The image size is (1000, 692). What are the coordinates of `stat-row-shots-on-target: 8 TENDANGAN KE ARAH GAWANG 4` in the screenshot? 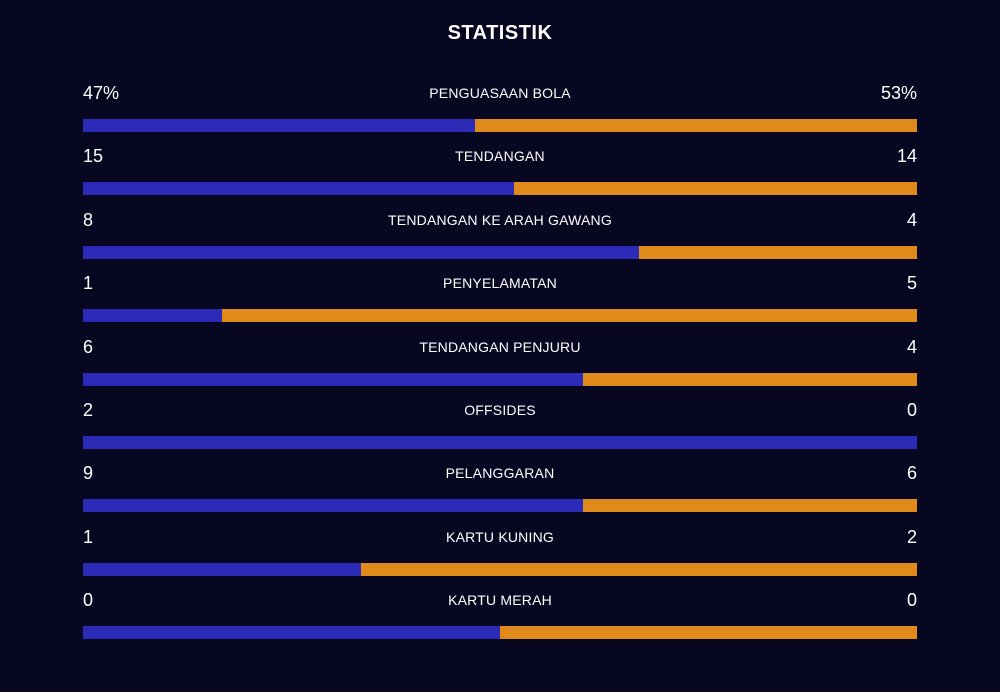 It's located at (500, 238).